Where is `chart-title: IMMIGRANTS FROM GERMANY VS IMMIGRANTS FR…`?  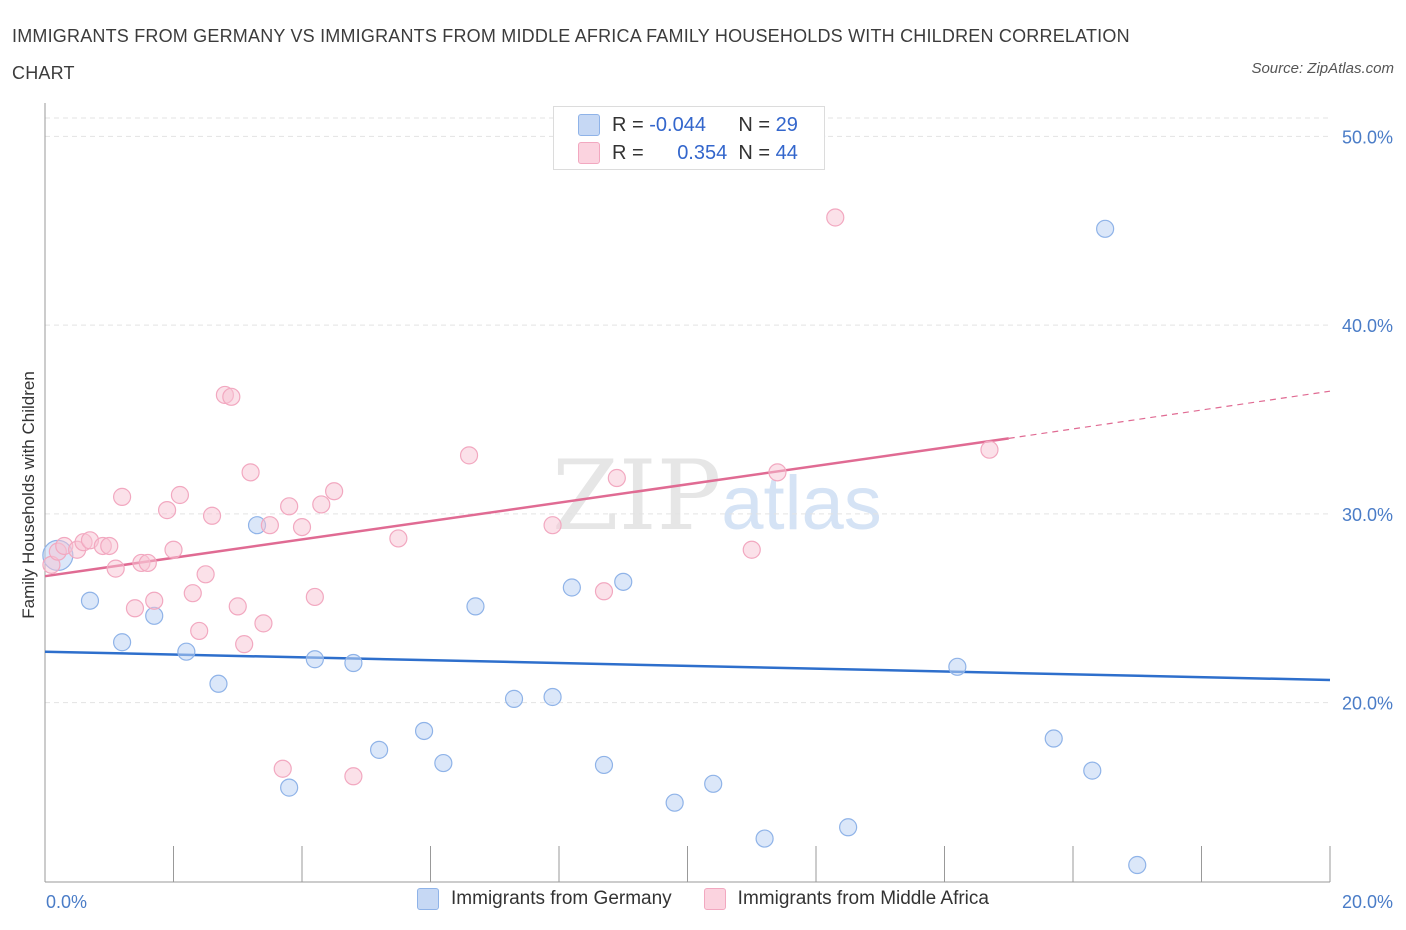
chart-title: IMMIGRANTS FROM GERMANY VS IMMIGRANTS FR… is located at coordinates (571, 54).